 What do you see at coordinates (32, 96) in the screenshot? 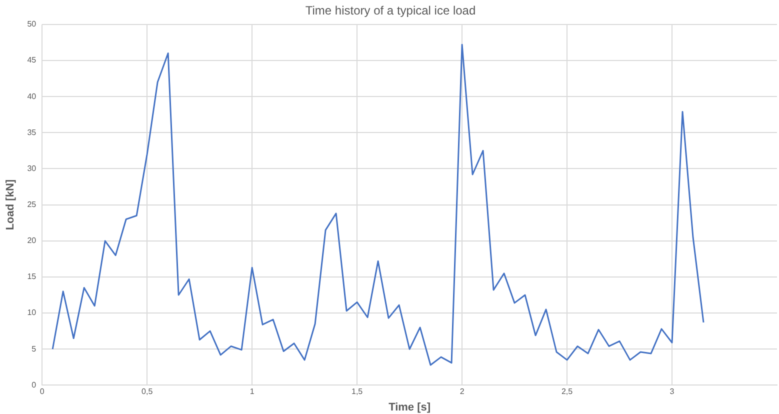
I see `y-tick-label: 40` at bounding box center [32, 96].